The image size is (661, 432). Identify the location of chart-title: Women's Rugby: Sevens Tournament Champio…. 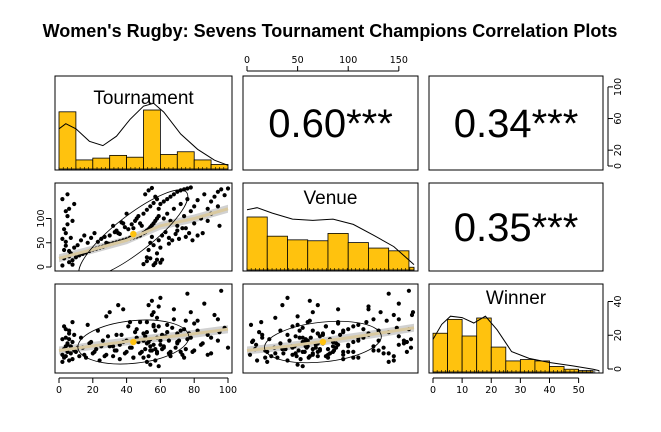
(330, 31).